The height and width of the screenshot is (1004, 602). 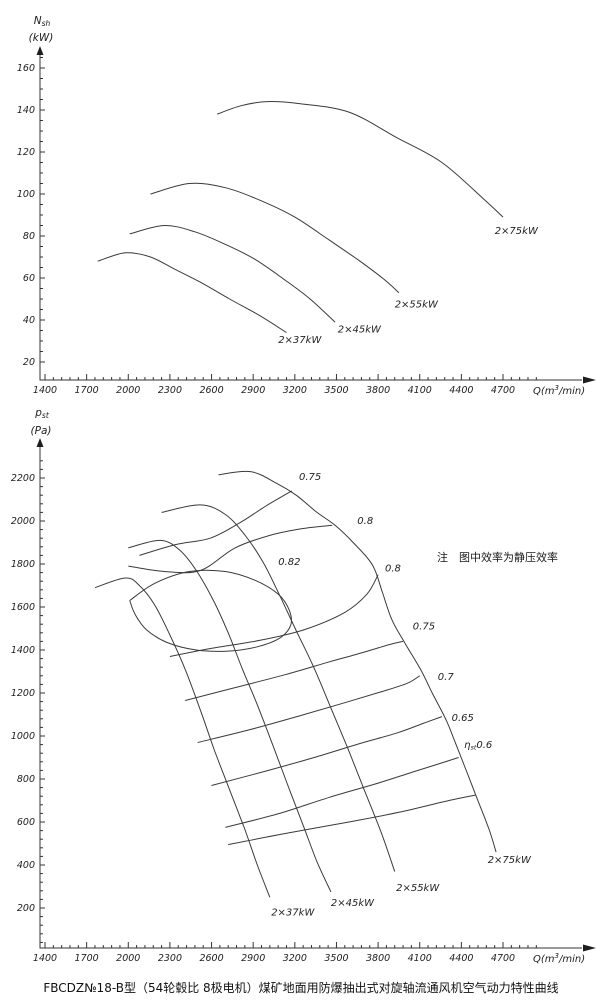 What do you see at coordinates (26, 908) in the screenshot?
I see `y-tick-label: 200` at bounding box center [26, 908].